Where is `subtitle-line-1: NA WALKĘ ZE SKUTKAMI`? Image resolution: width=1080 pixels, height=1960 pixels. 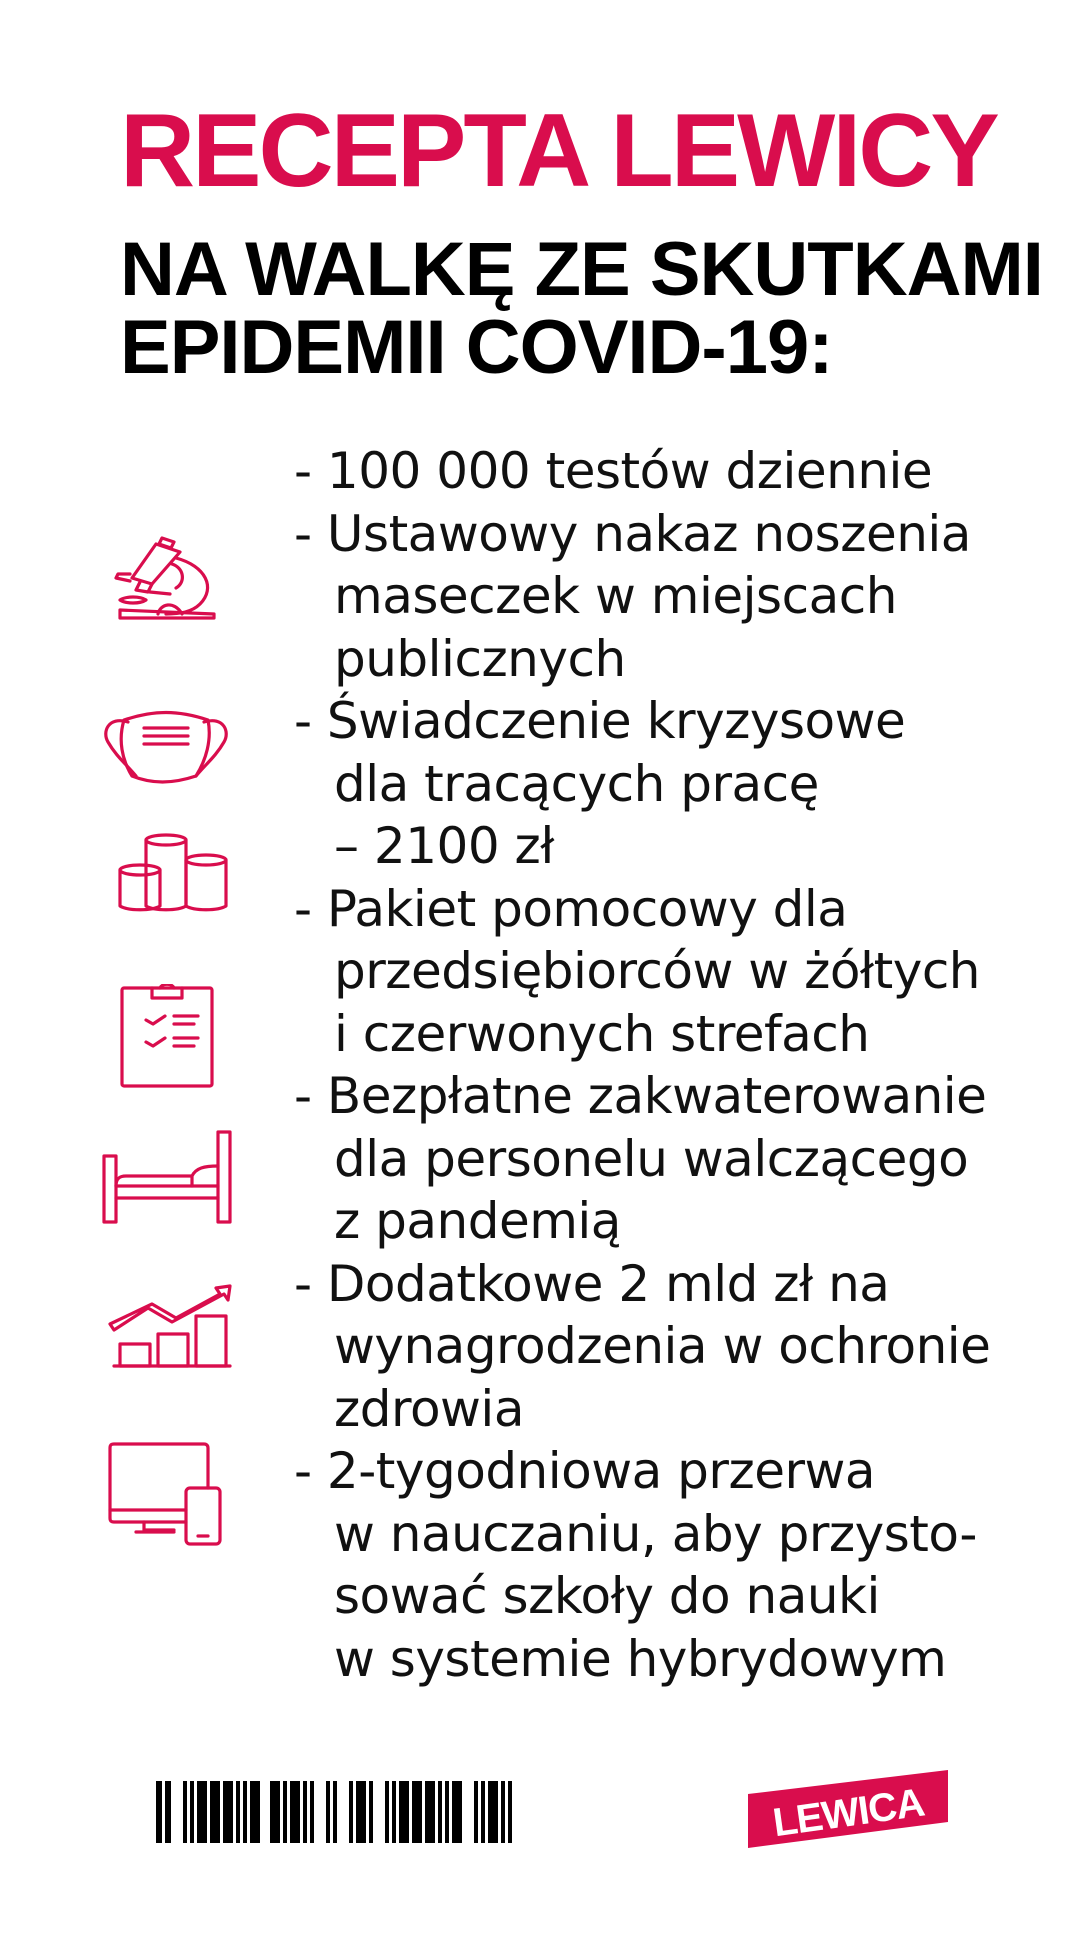 subtitle-line-1: NA WALKĘ ZE SKUTKAMI is located at coordinates (582, 269).